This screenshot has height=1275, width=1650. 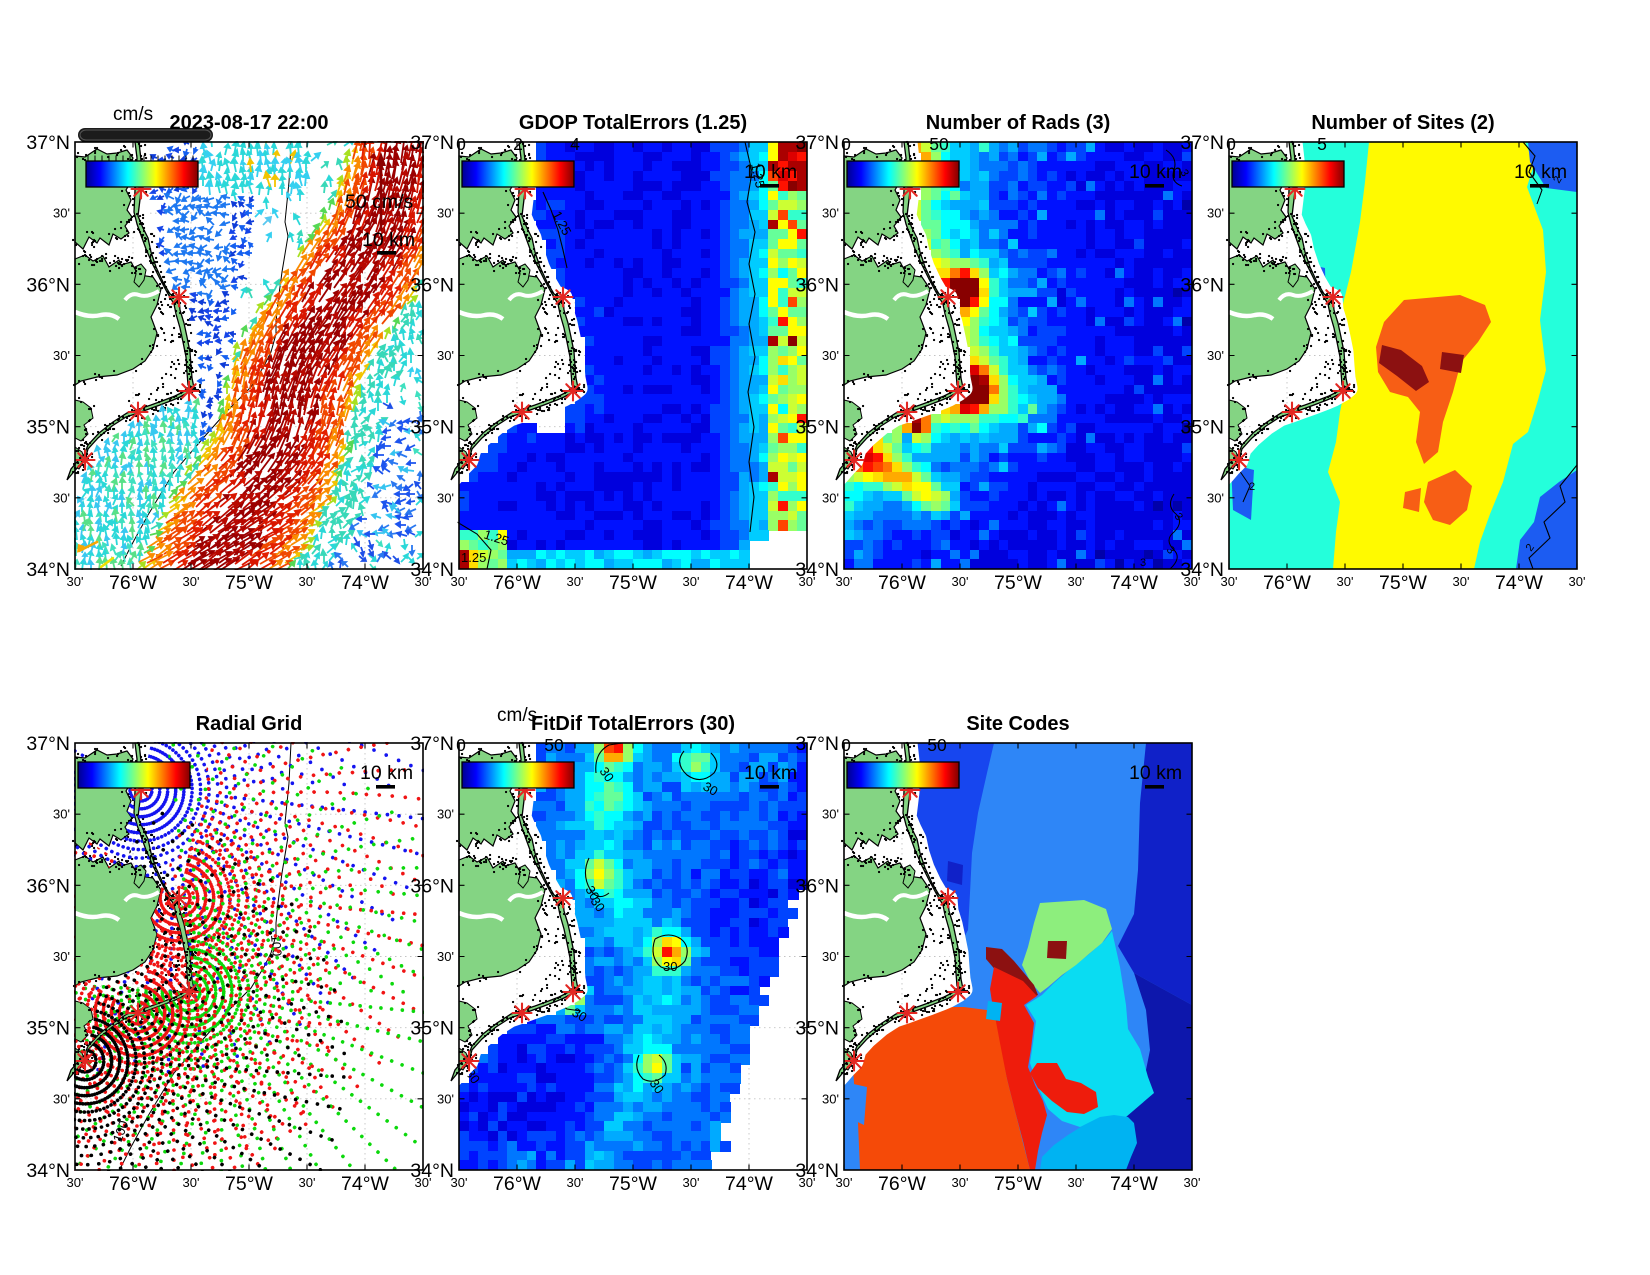 What do you see at coordinates (248, 724) in the screenshot?
I see `svg-text: Radial Grid` at bounding box center [248, 724].